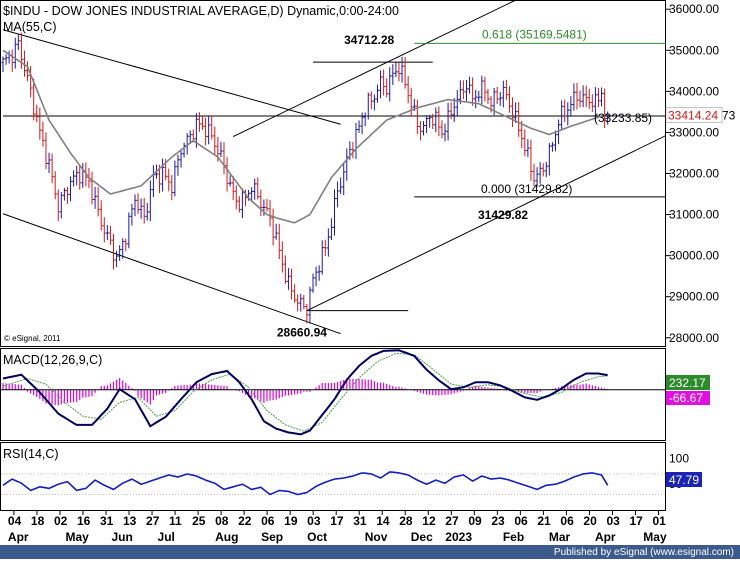 The width and height of the screenshot is (740, 564). Describe the element at coordinates (729, 115) in the screenshot. I see `last-price-suffix: 73` at that location.